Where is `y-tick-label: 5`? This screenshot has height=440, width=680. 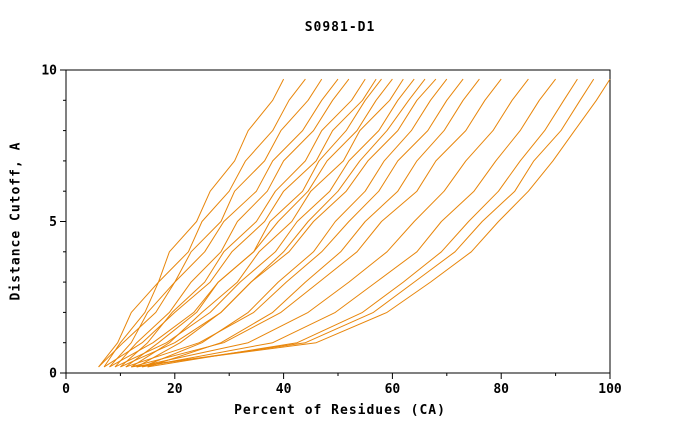
y-tick-label: 5 is located at coordinates (53, 222).